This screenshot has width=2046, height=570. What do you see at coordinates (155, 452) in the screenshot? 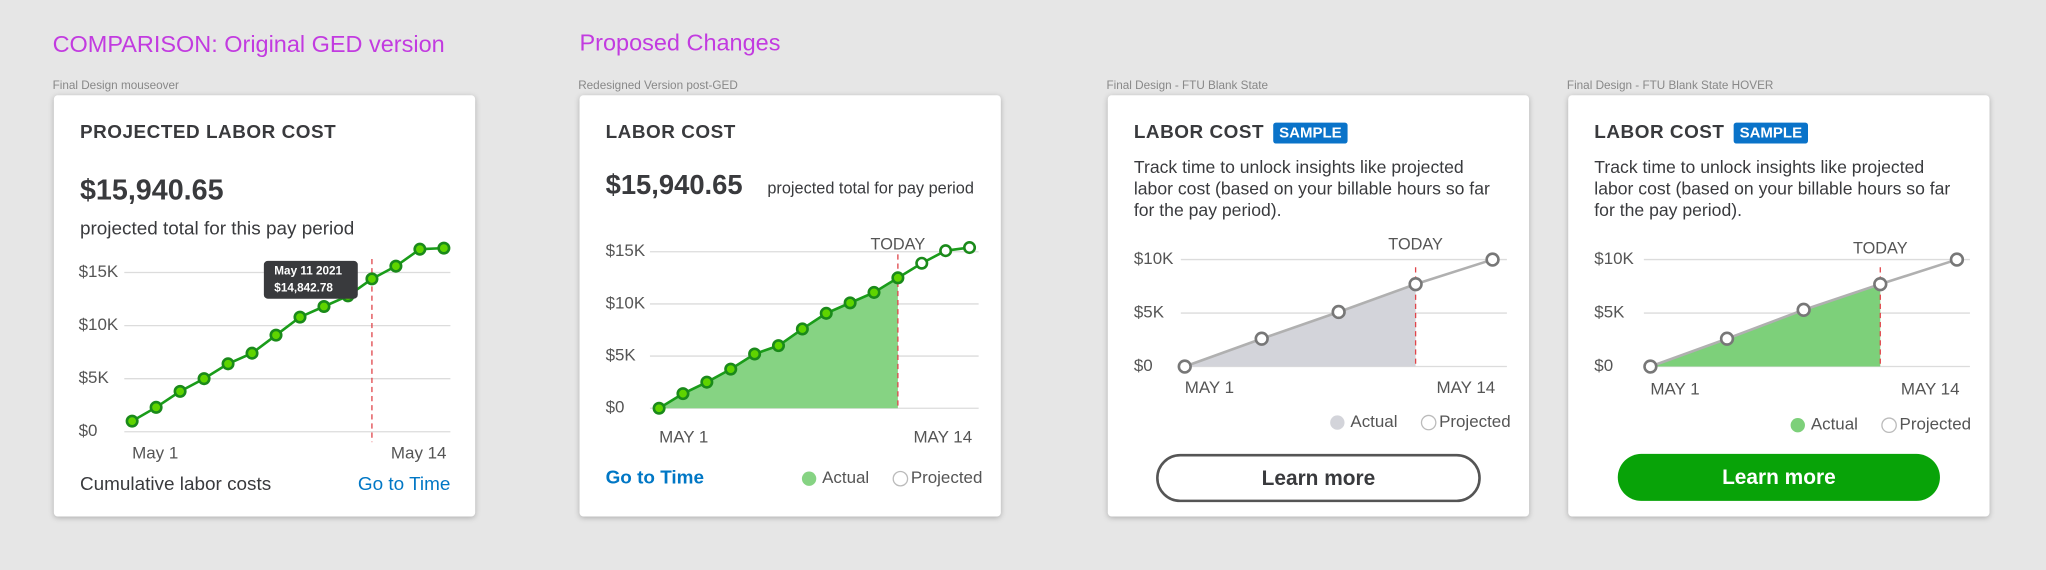
I see `x-tick-label: May 1` at bounding box center [155, 452].